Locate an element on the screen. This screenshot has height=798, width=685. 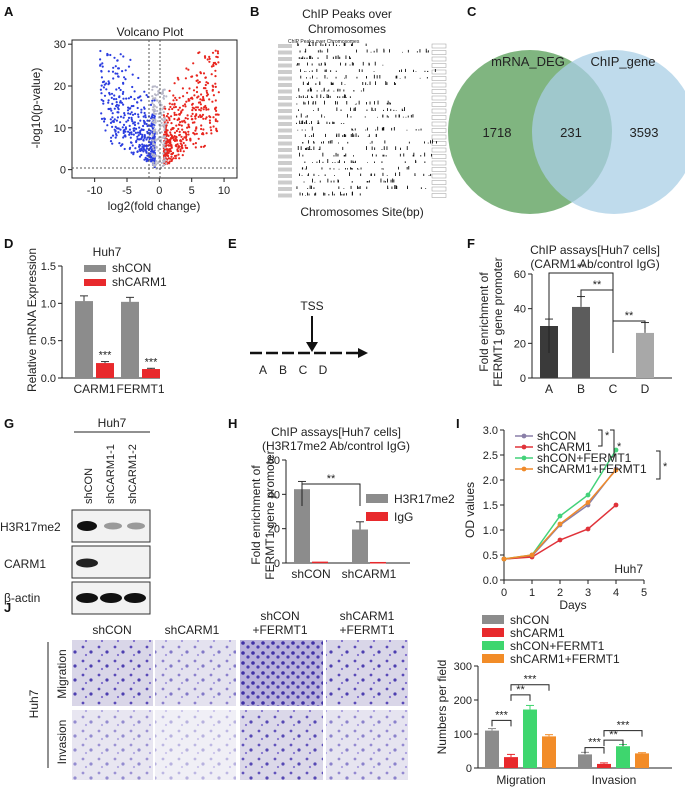
significance-bracket is located at coordinates (530, 687).